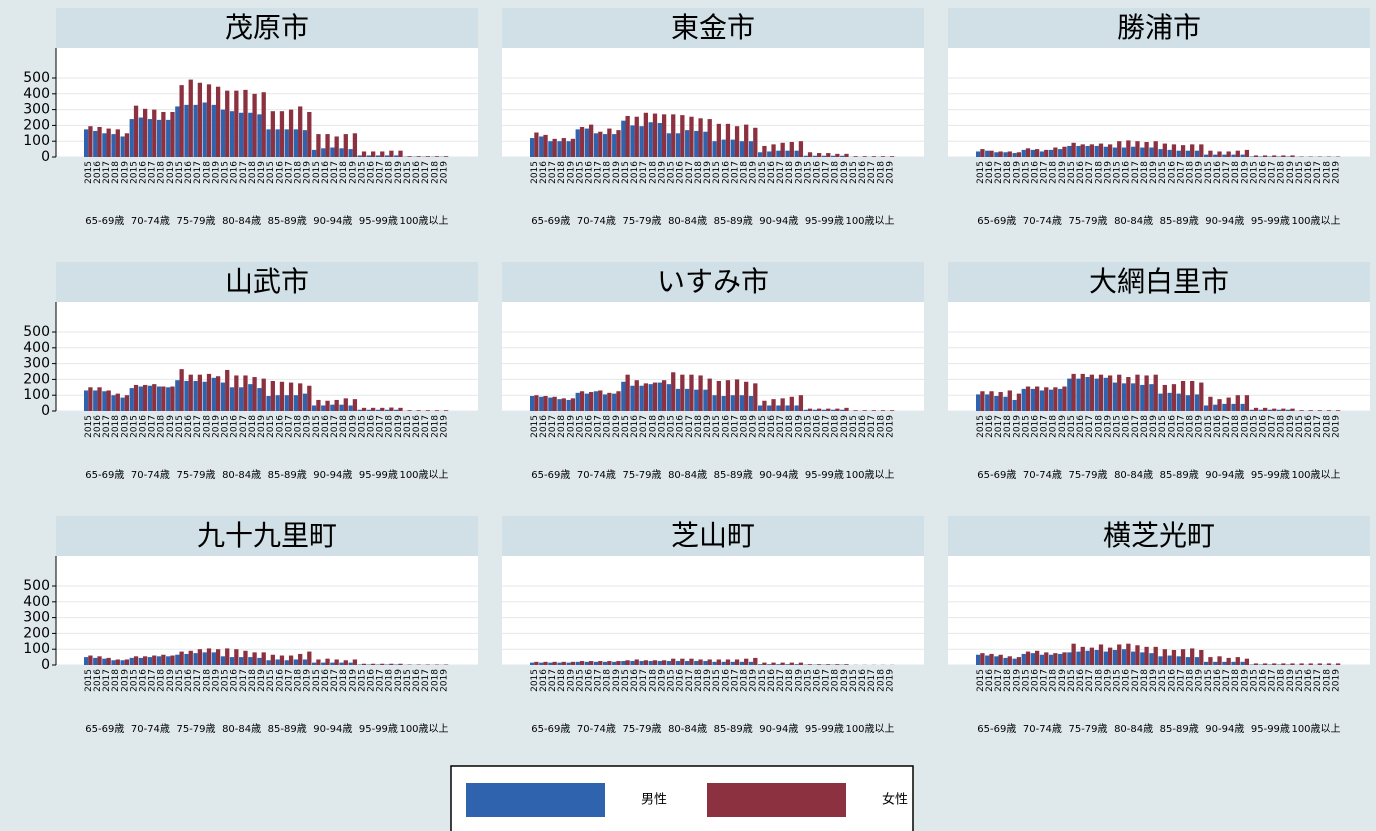 The image size is (1376, 831). What do you see at coordinates (267, 282) in the screenshot?
I see `panel-header` at bounding box center [267, 282].